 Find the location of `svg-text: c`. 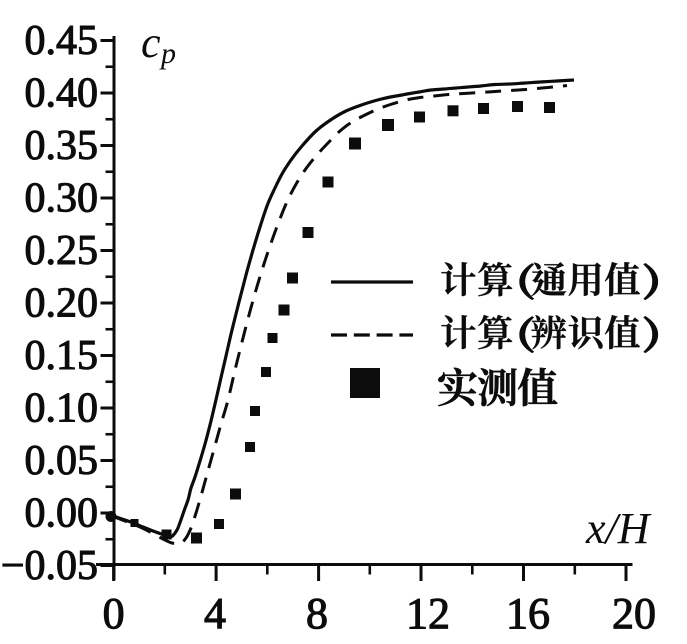

svg-text: c is located at coordinates (151, 42).